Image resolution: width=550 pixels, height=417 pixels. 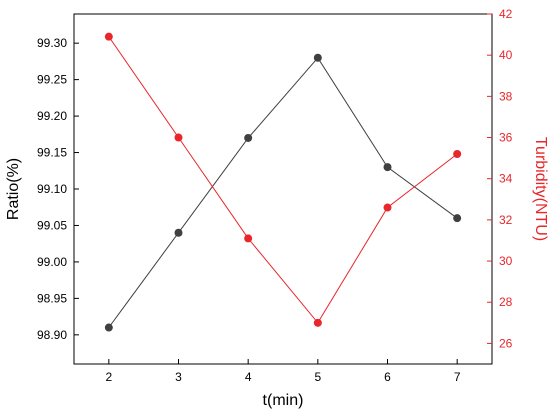 I want to click on left-y-tick-label: 98.95, so click(x=52, y=298).